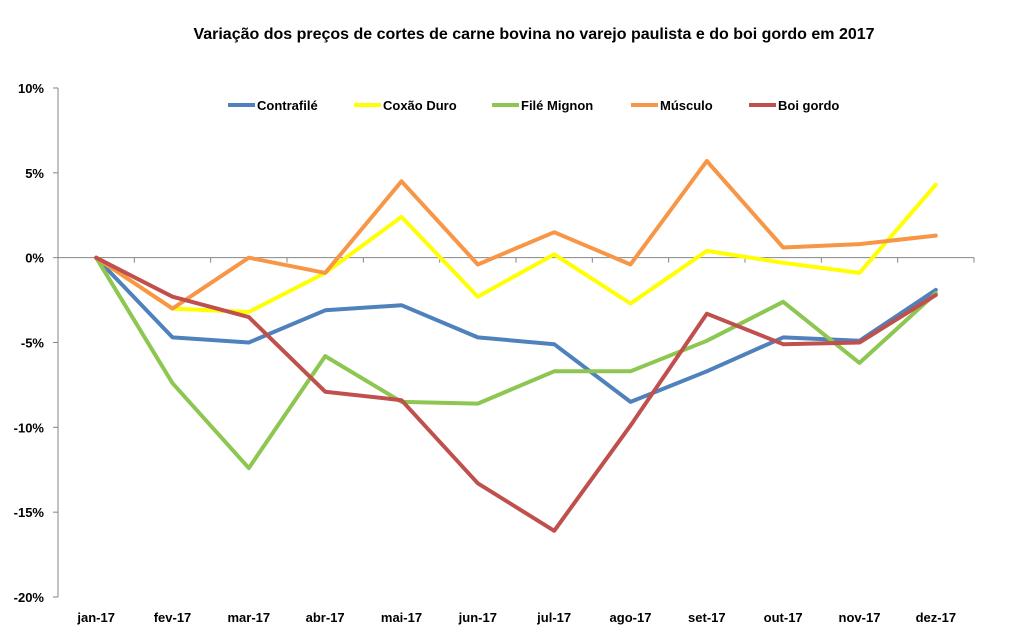 Image resolution: width=1013 pixels, height=632 pixels. What do you see at coordinates (325, 617) in the screenshot?
I see `x-tick-label: abr-17` at bounding box center [325, 617].